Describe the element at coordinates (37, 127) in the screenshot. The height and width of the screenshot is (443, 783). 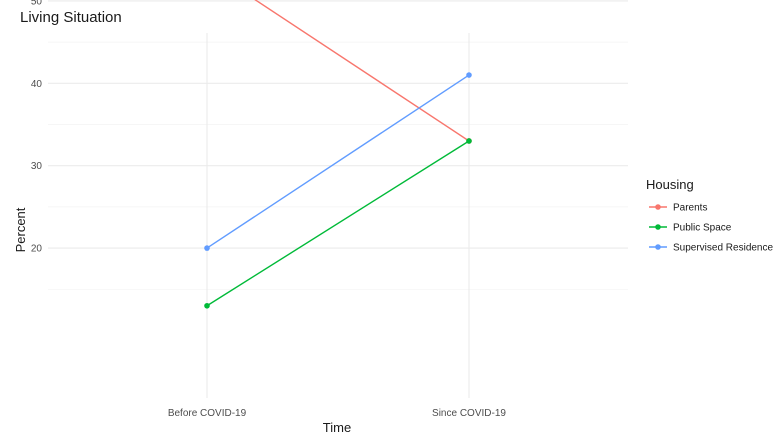
I see `y-axis-ticks: 20 30 40 50` at that location.